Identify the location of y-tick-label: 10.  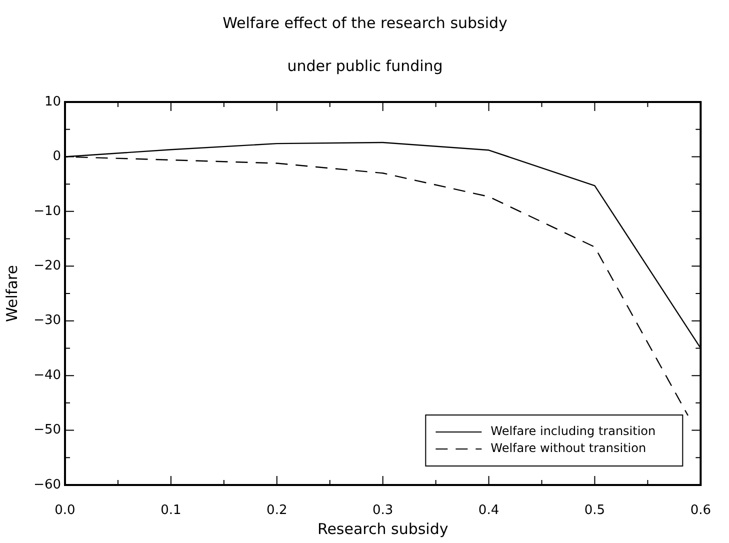
(52, 102).